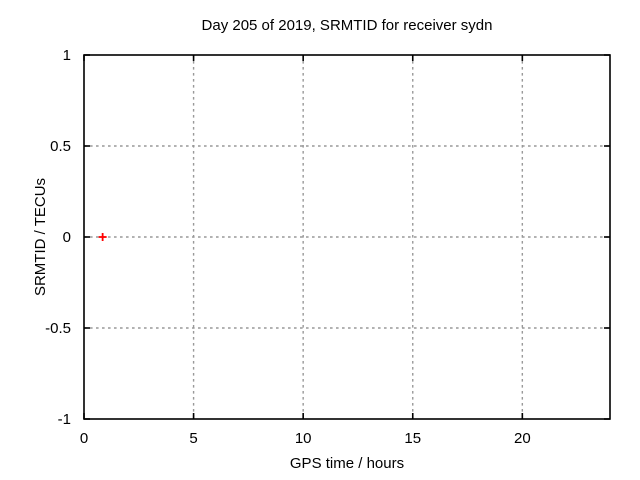 This screenshot has height=480, width=640. I want to click on y-tick-label: 0, so click(67, 237).